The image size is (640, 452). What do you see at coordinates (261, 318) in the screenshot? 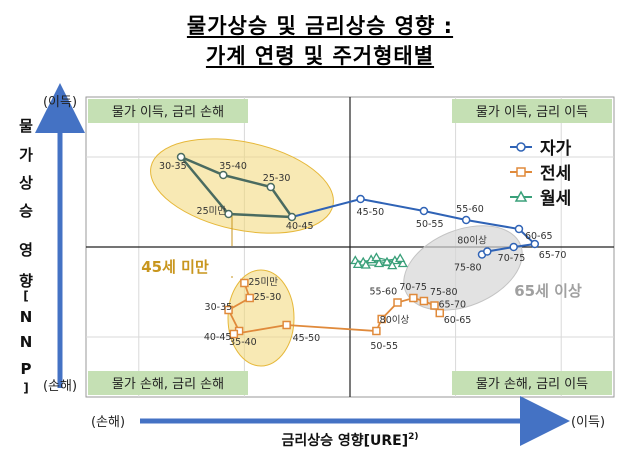
I see `ellipse-under45-jeonse` at bounding box center [261, 318].